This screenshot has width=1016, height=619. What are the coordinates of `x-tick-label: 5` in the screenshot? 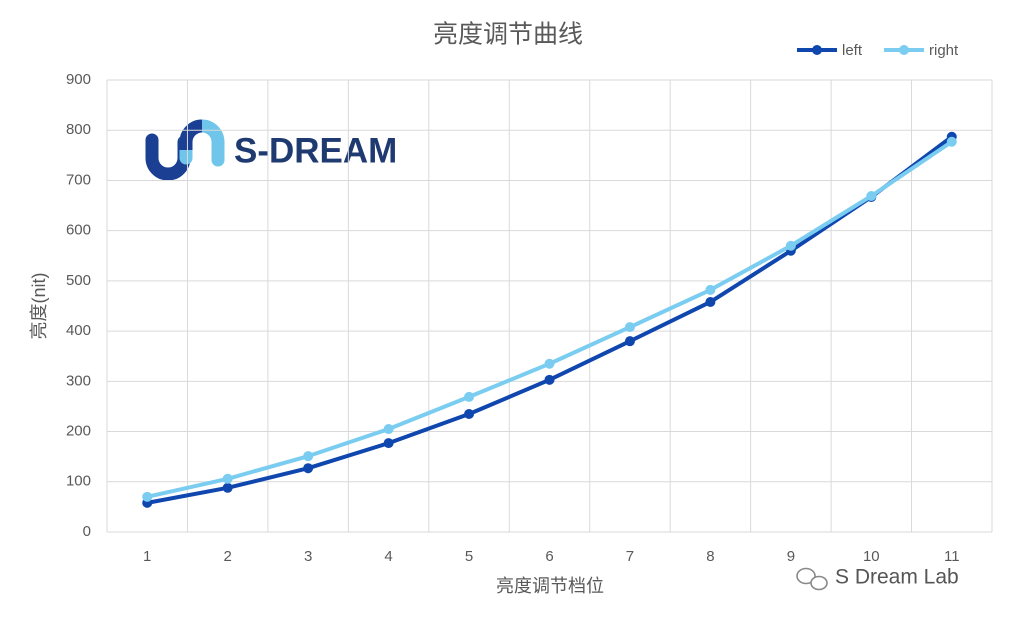 It's located at (469, 556).